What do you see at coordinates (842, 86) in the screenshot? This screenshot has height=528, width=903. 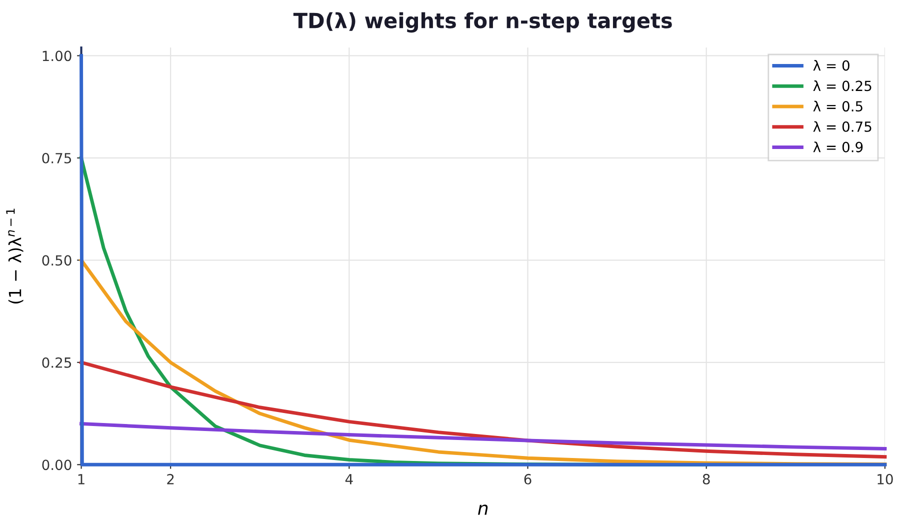 I see `legend-label: λ = 0.25` at bounding box center [842, 86].